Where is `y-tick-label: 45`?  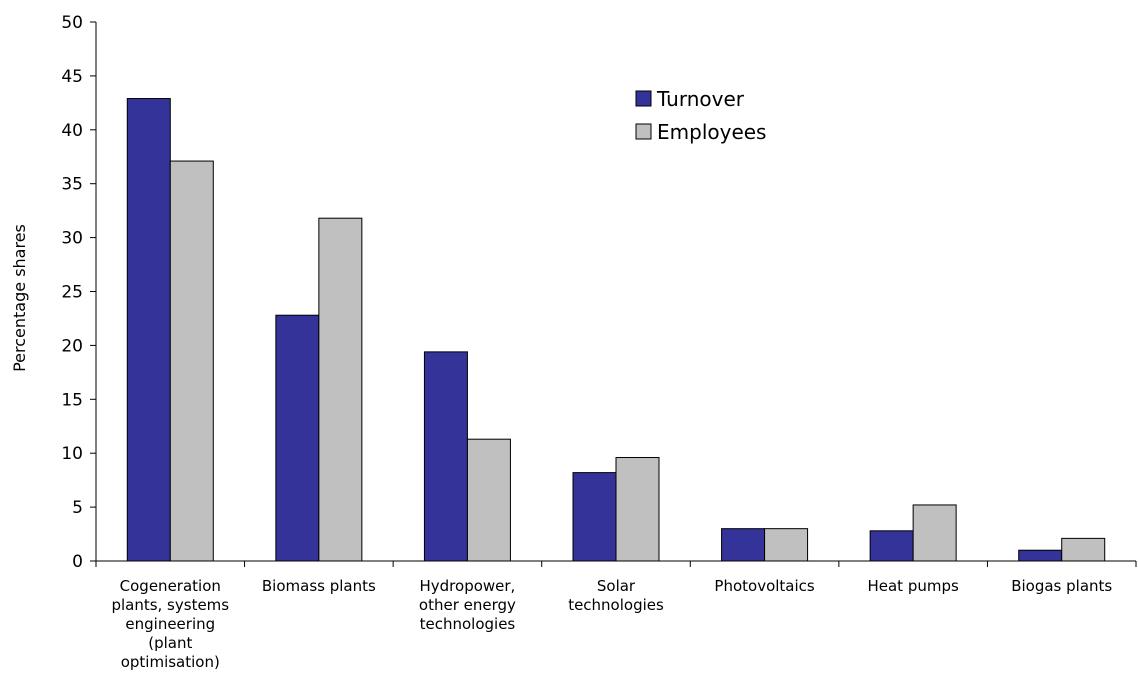 y-tick-label: 45 is located at coordinates (72, 77).